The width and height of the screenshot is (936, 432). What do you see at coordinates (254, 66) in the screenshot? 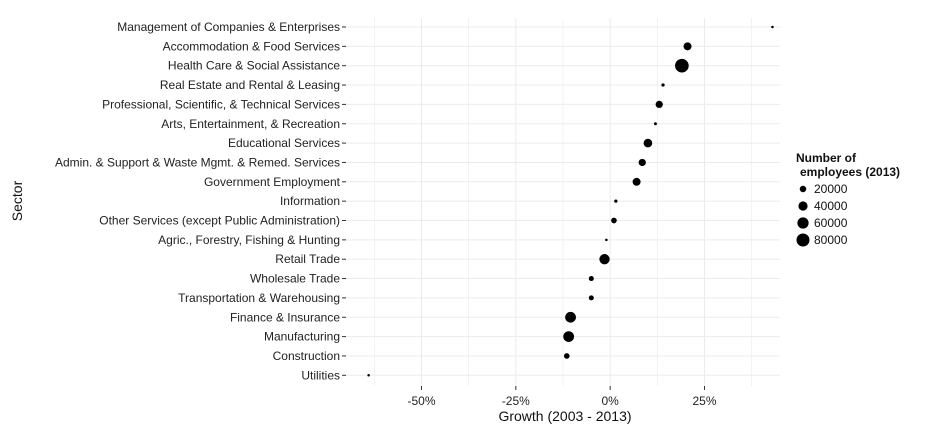
I see `y-tick-label: Health Care & Social Assistance` at bounding box center [254, 66].